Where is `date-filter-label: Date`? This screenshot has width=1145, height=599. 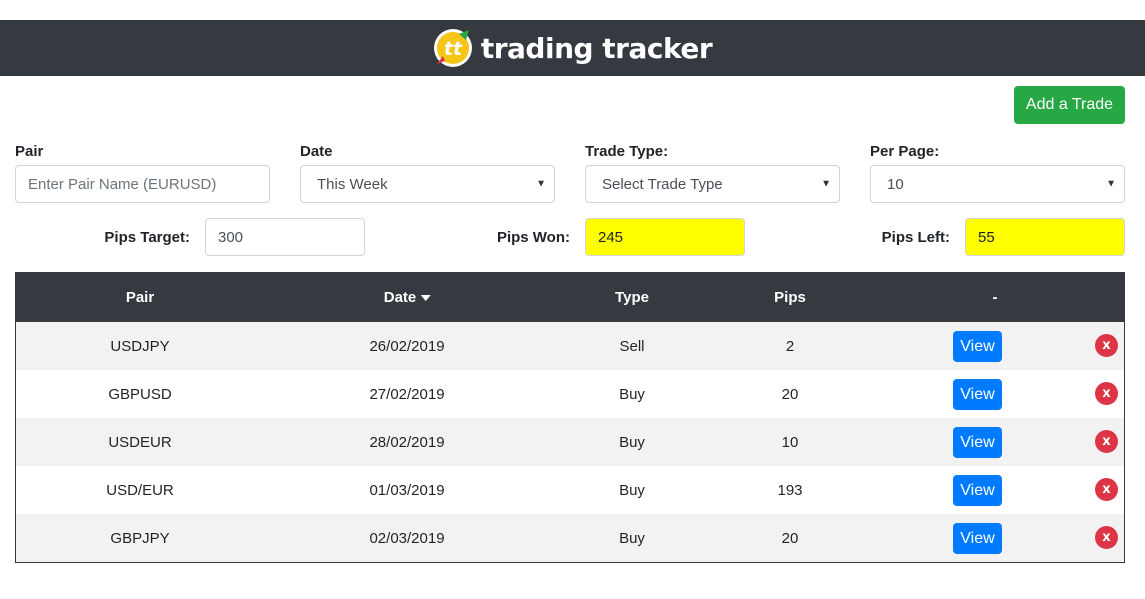
date-filter-label: Date is located at coordinates (316, 151).